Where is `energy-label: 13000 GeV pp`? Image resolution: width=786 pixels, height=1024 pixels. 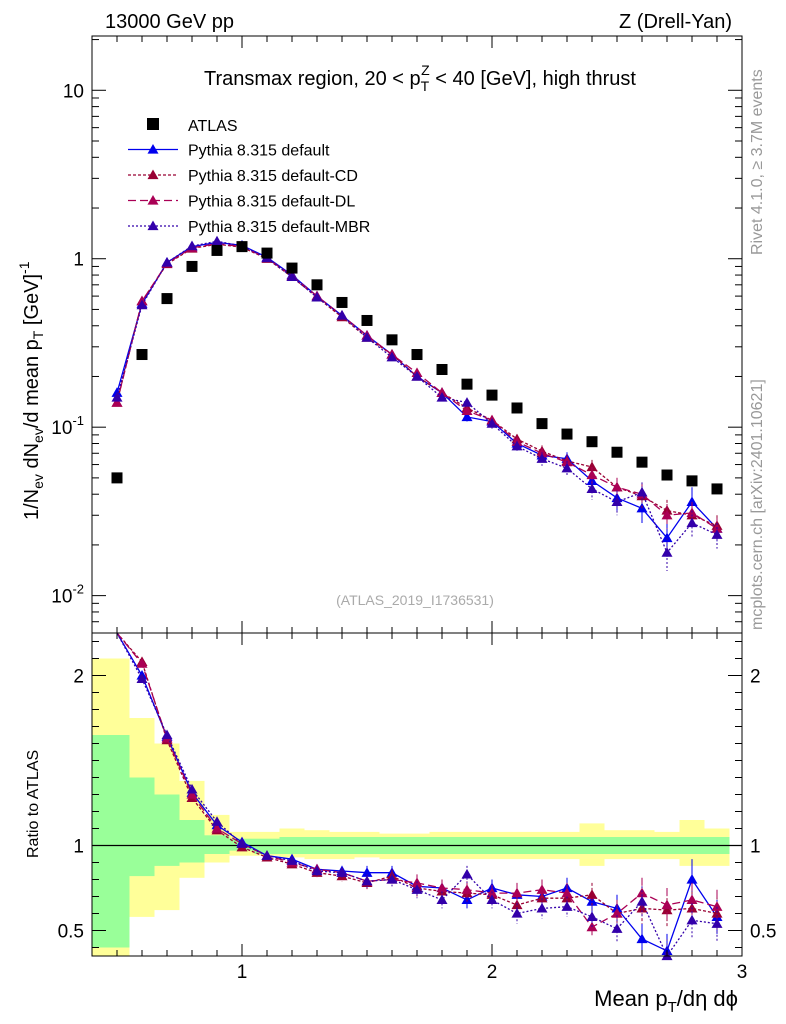 energy-label: 13000 GeV pp is located at coordinates (169, 22).